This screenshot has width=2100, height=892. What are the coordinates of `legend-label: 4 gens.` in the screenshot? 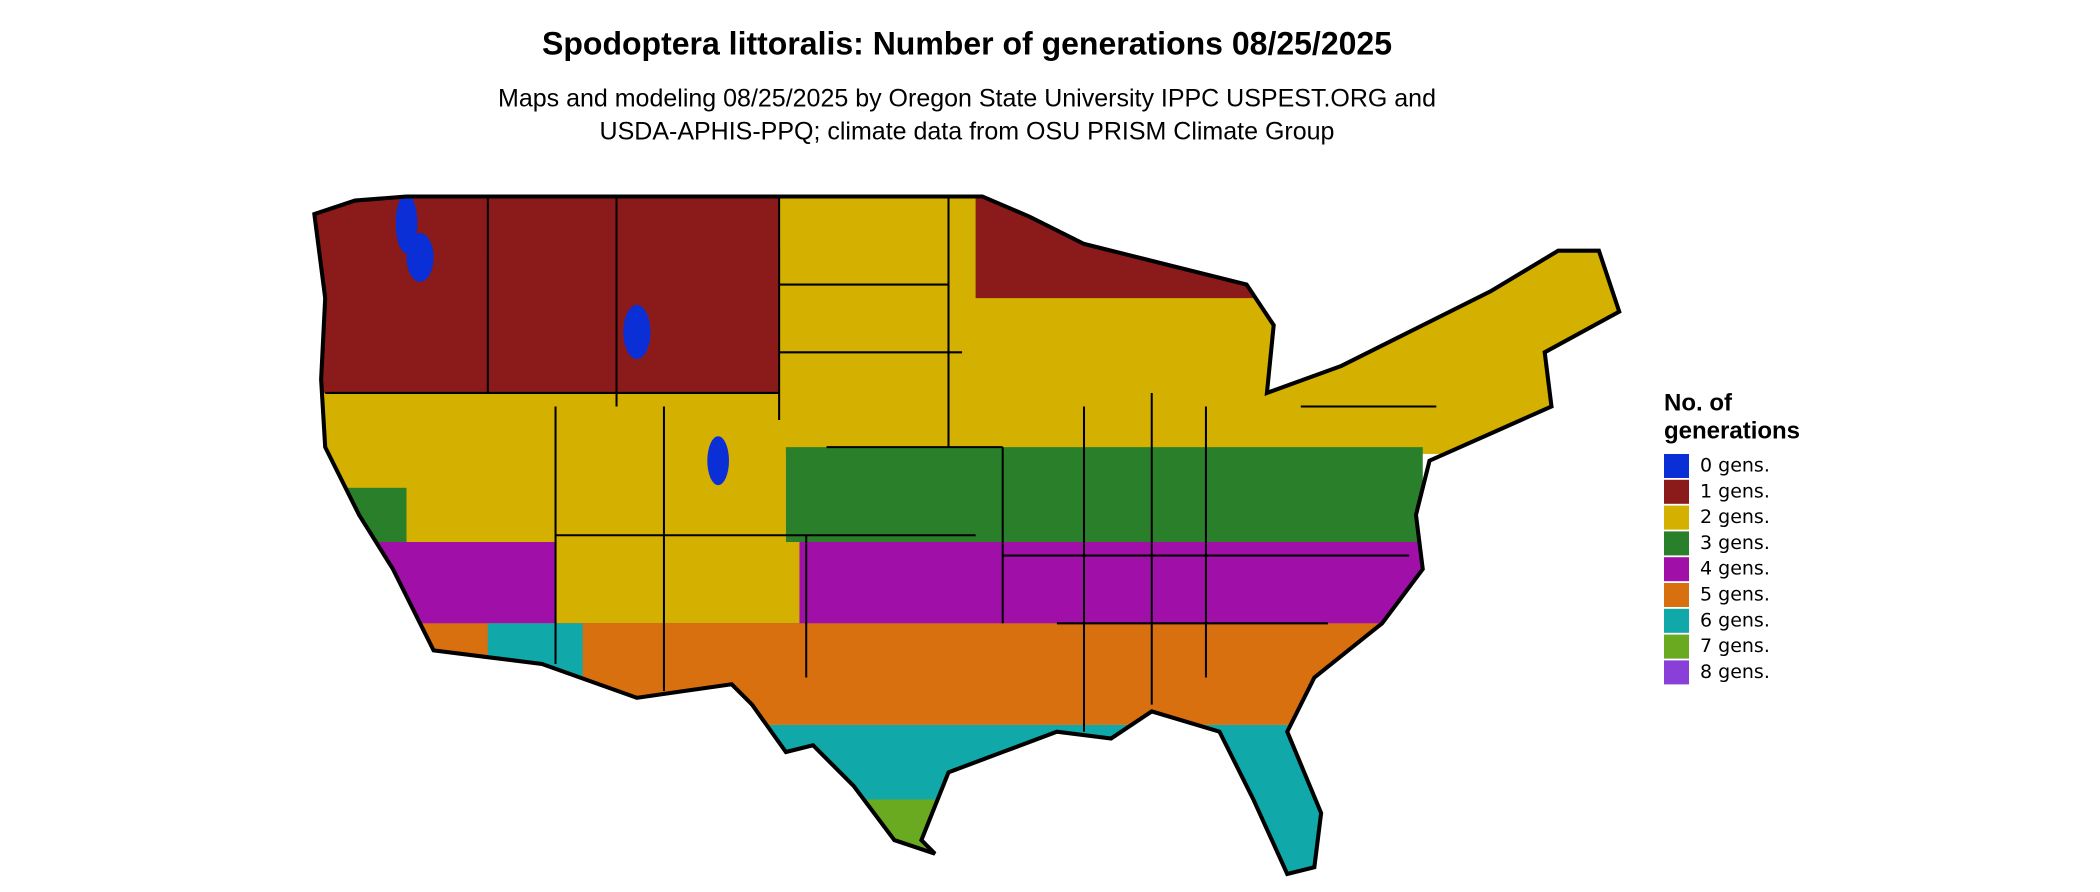 It's located at (1735, 569).